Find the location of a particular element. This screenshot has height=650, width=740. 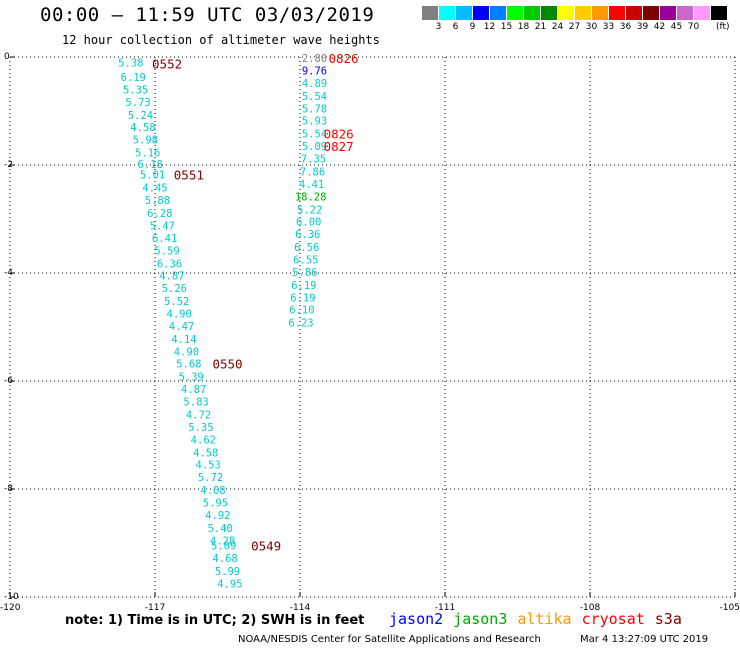

colorbar-label: 6 is located at coordinates (455, 27).